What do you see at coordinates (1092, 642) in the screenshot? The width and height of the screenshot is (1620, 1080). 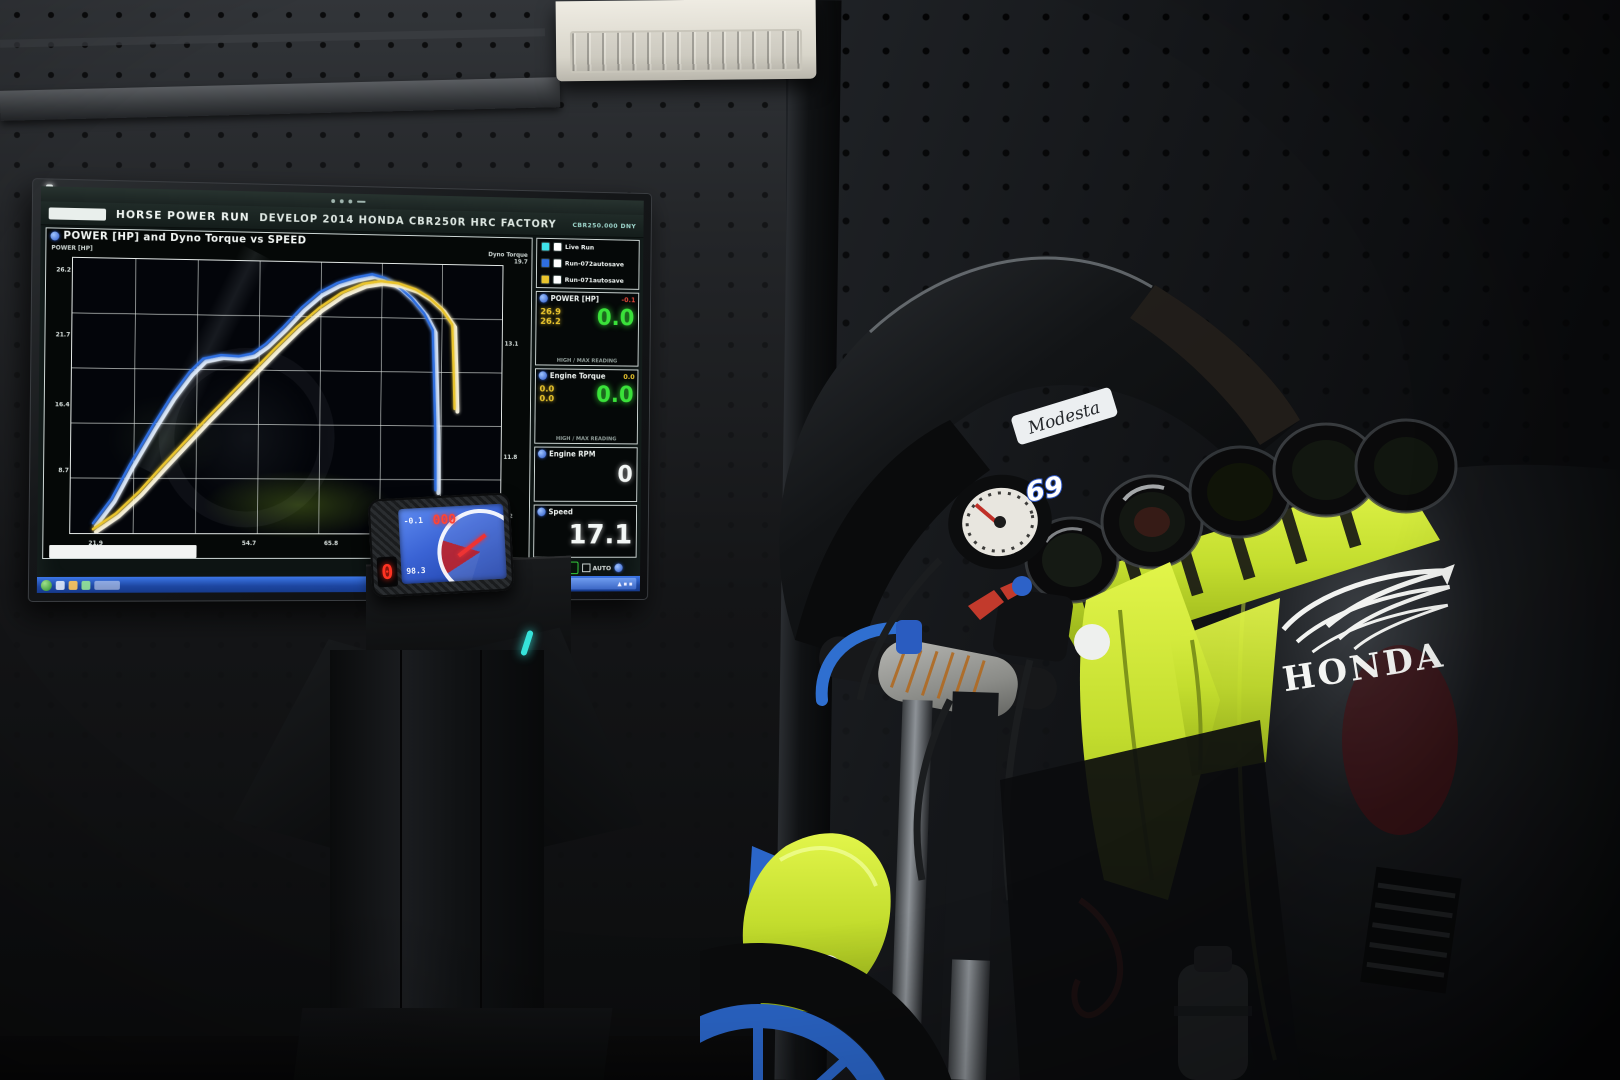 I see `round-sticker` at bounding box center [1092, 642].